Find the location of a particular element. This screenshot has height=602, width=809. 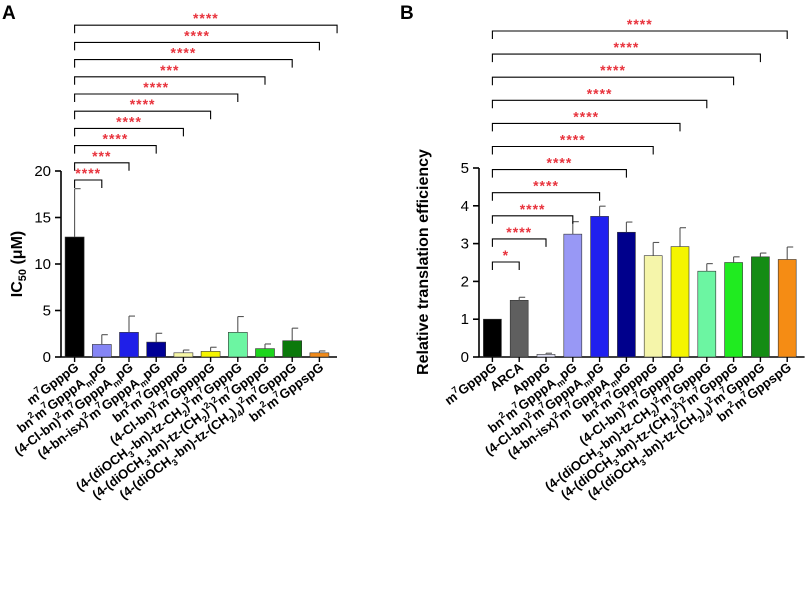

panel-b-y-axis-label: Relative translation efficiency is located at coordinates (423, 262).